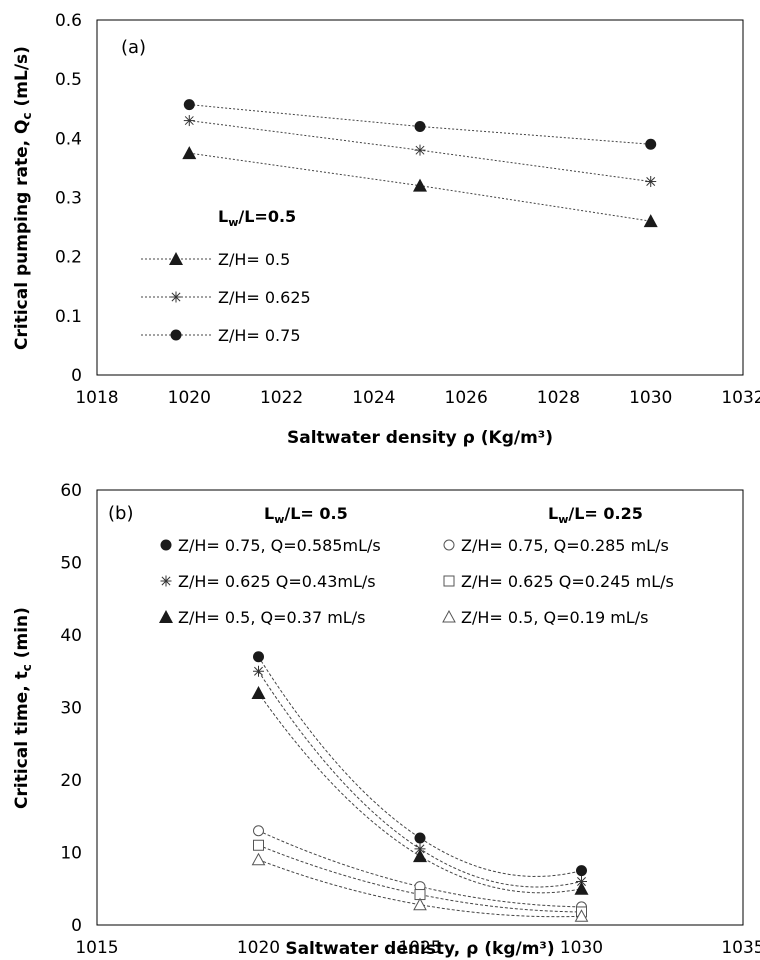 The height and width of the screenshot is (960, 760). Describe the element at coordinates (277, 581) in the screenshot. I see `chart-b-legend-label-z-h-0-625-q-0-43ml-s: Z/H= 0.625 Q=0.43mL/s` at that location.